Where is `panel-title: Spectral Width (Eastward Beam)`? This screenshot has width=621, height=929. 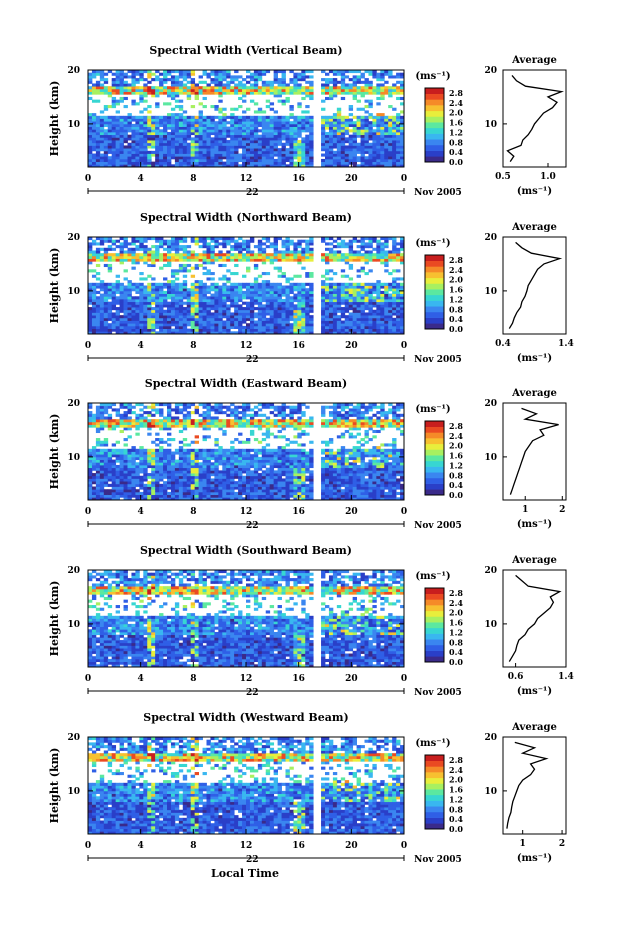
panel-title: Spectral Width (Eastward Beam) is located at coordinates (246, 383).